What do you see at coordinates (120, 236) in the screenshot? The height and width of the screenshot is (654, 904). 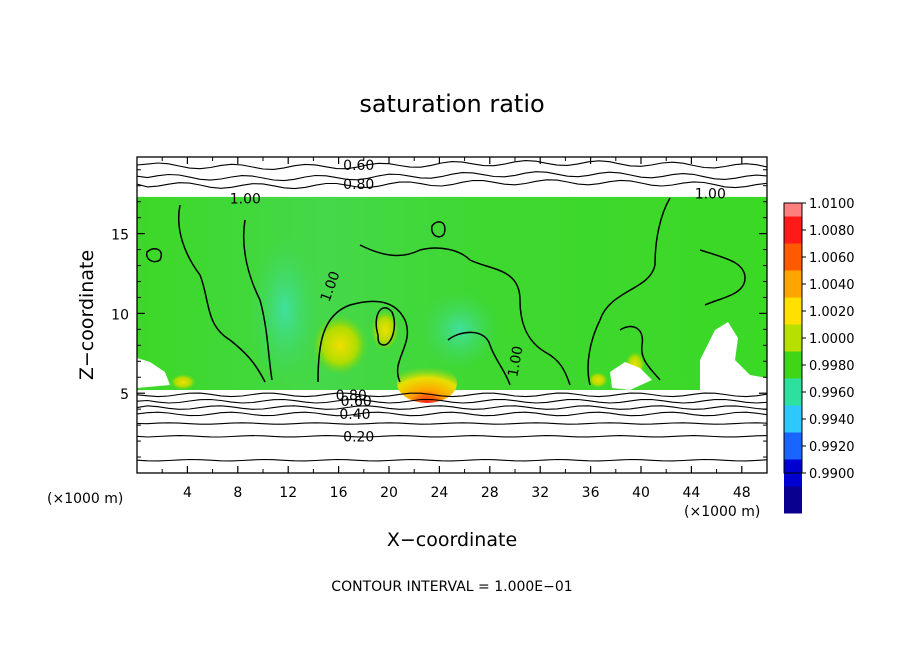 I see `y-tick-label: 15` at bounding box center [120, 236].